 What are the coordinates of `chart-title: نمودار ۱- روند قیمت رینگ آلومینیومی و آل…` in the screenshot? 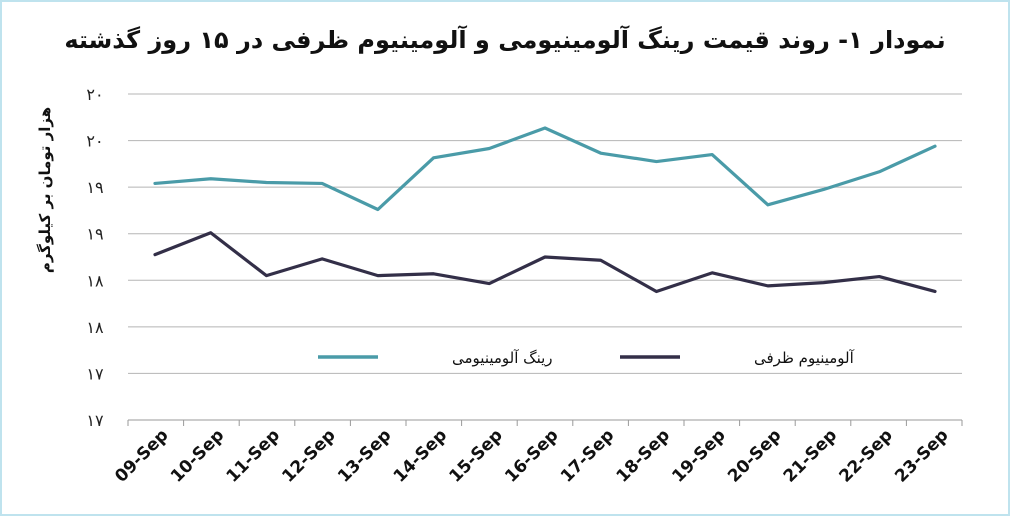 It's located at (505, 40).